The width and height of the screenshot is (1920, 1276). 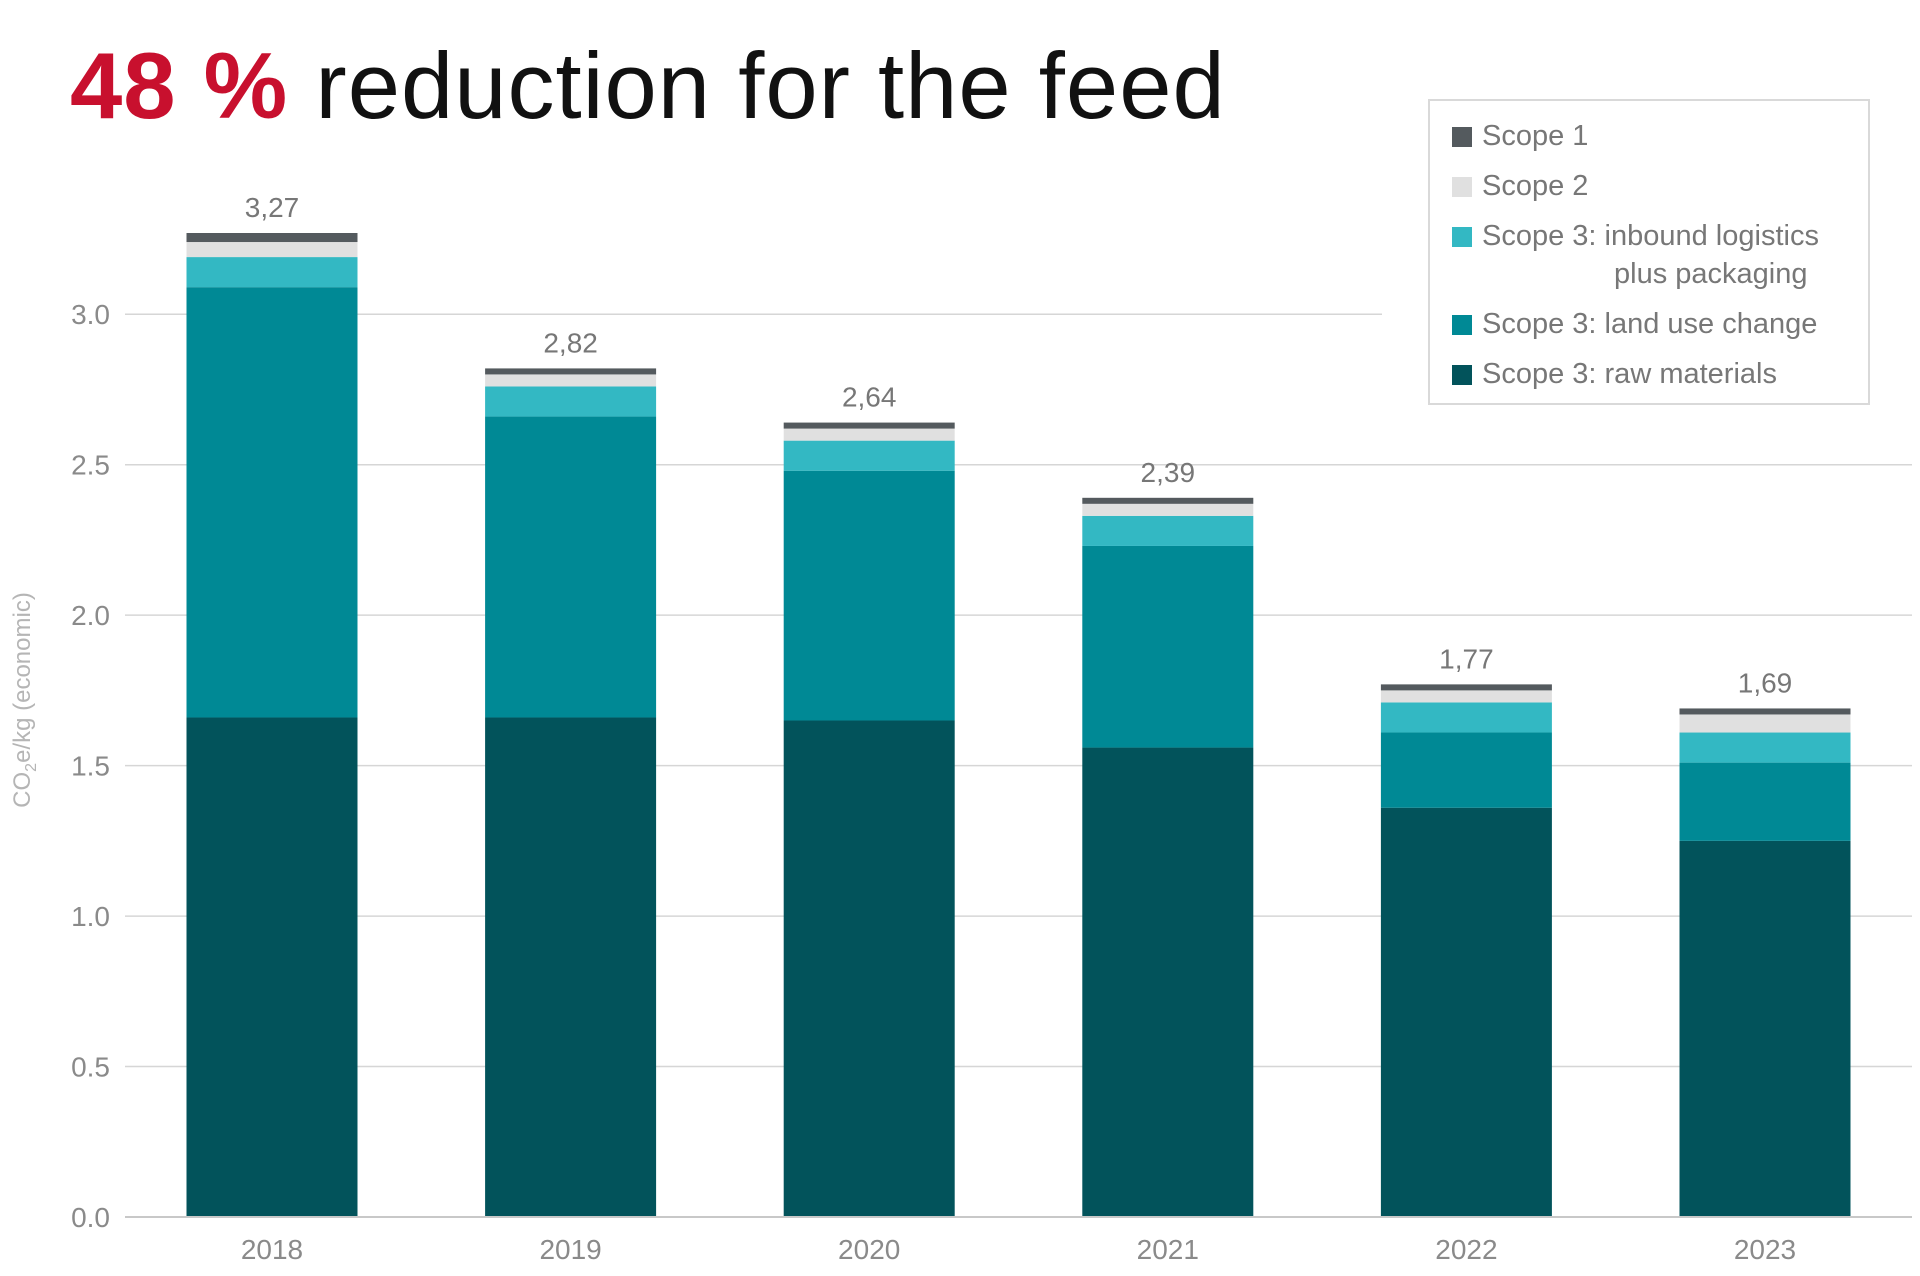 What do you see at coordinates (1168, 472) in the screenshot?
I see `total-label: 2,39` at bounding box center [1168, 472].